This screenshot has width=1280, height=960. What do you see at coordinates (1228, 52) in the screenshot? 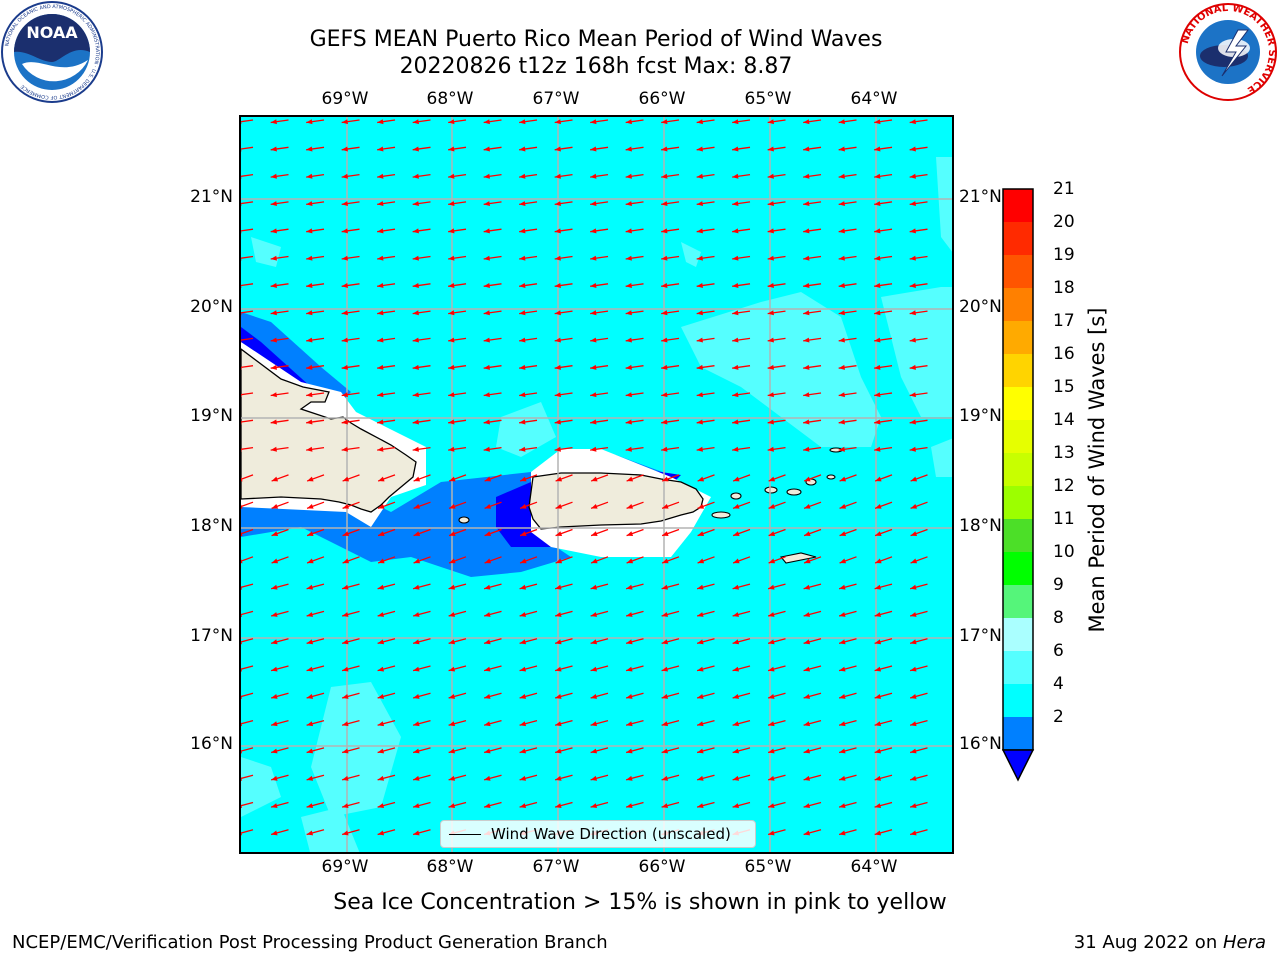
I see `nws-logo: NATIONAL WEATHER SERVICE` at bounding box center [1228, 52].